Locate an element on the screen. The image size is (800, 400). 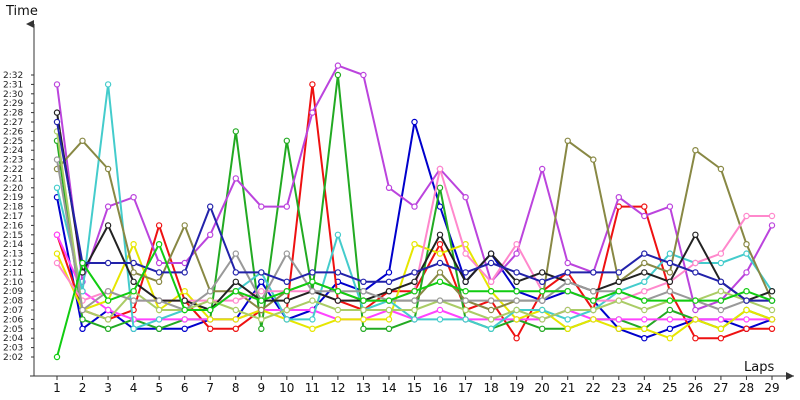
y-tick-label: 2:09 is located at coordinates (13, 292).